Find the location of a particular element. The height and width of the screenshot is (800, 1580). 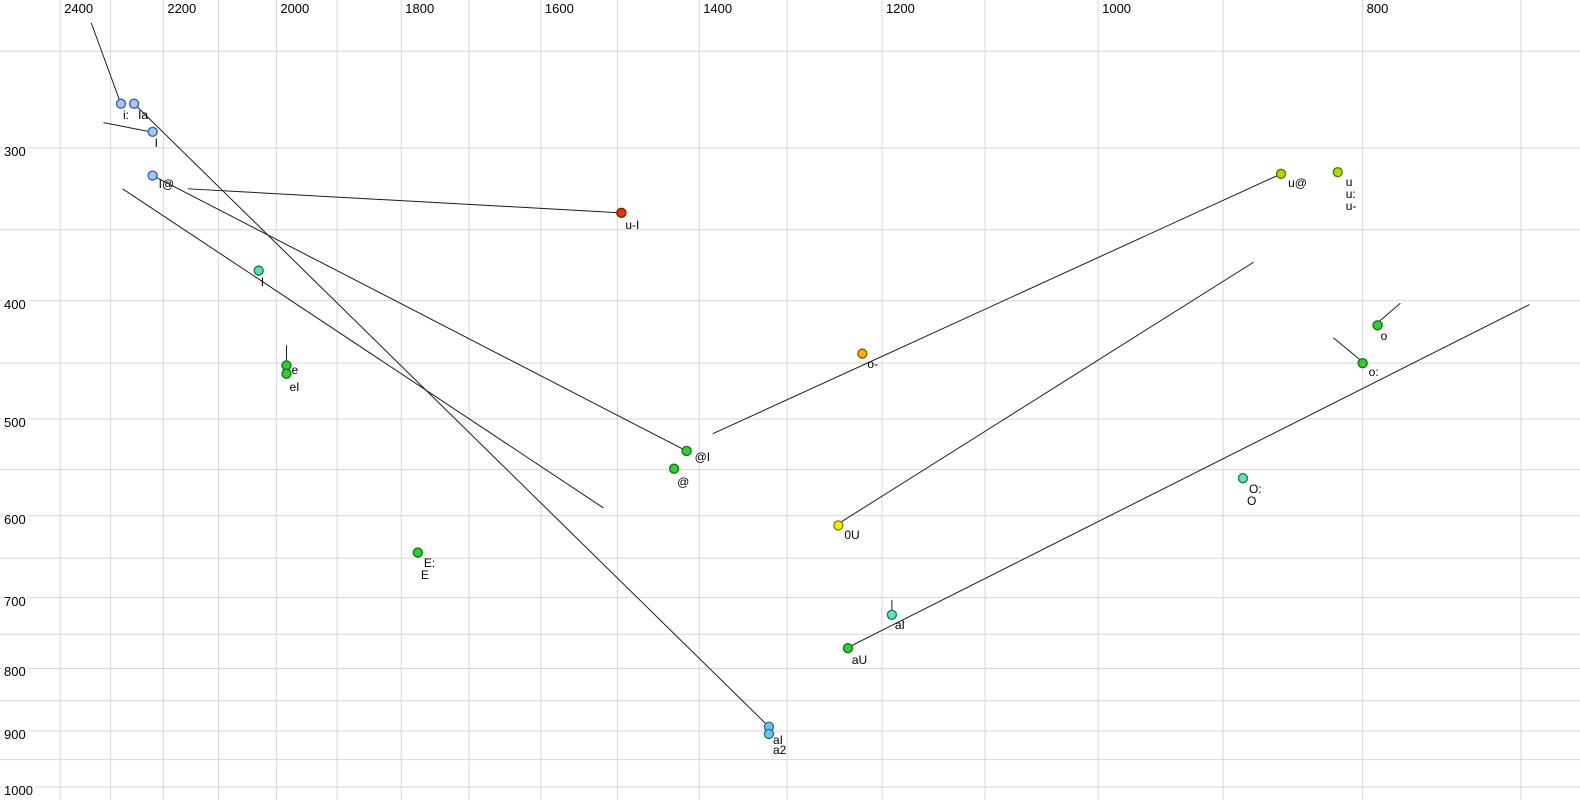

y-tick-label-900: 900 is located at coordinates (15, 734).